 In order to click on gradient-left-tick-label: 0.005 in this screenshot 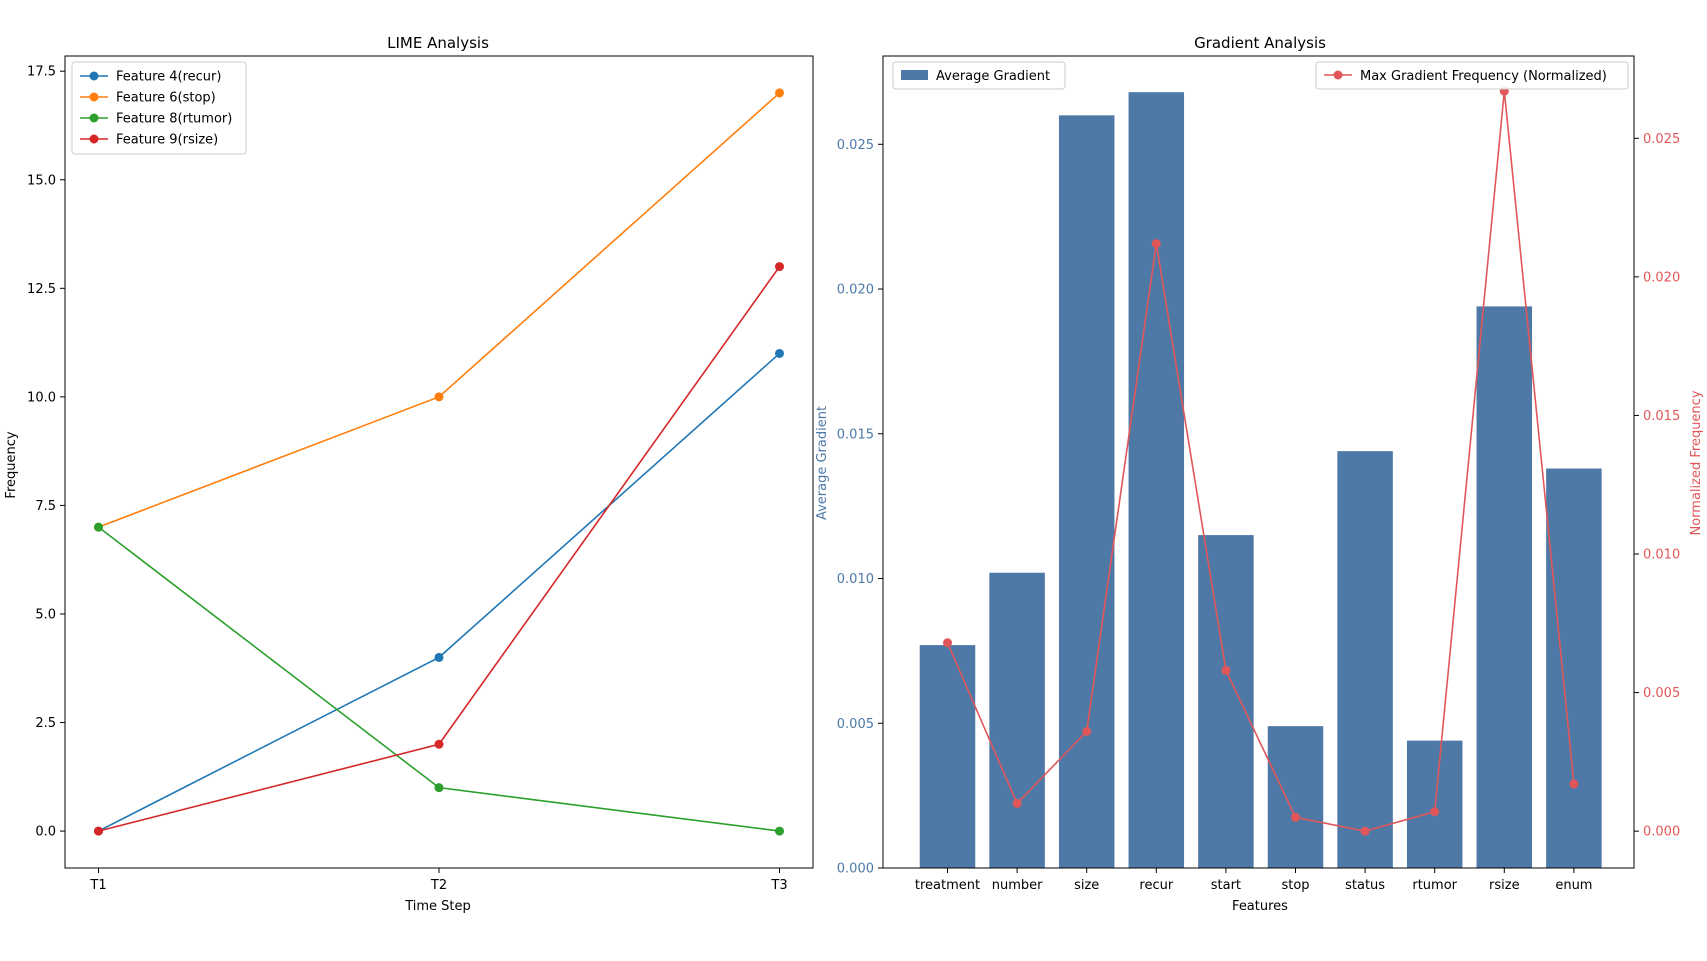, I will do `click(855, 724)`.